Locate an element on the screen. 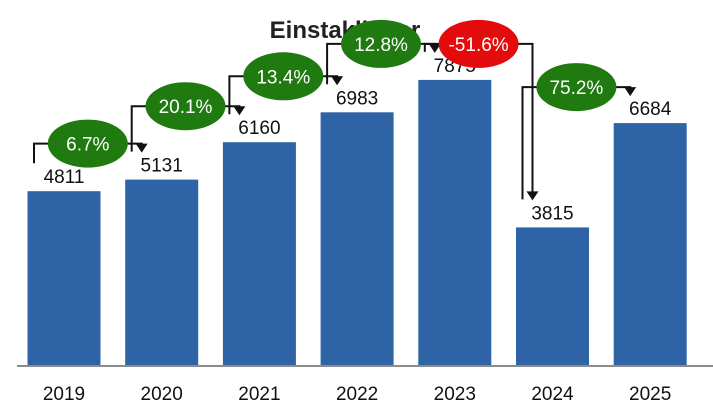 The image size is (713, 416). change-bubble-2020-2021 is located at coordinates (185, 106).